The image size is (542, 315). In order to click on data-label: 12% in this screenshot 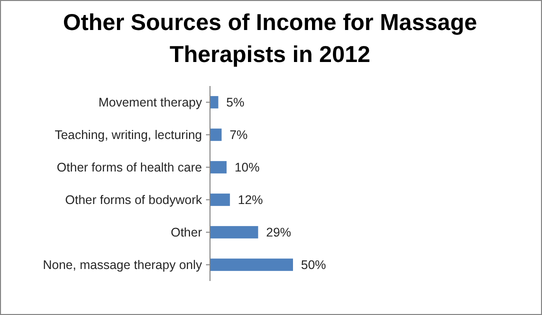, I will do `click(250, 200)`.